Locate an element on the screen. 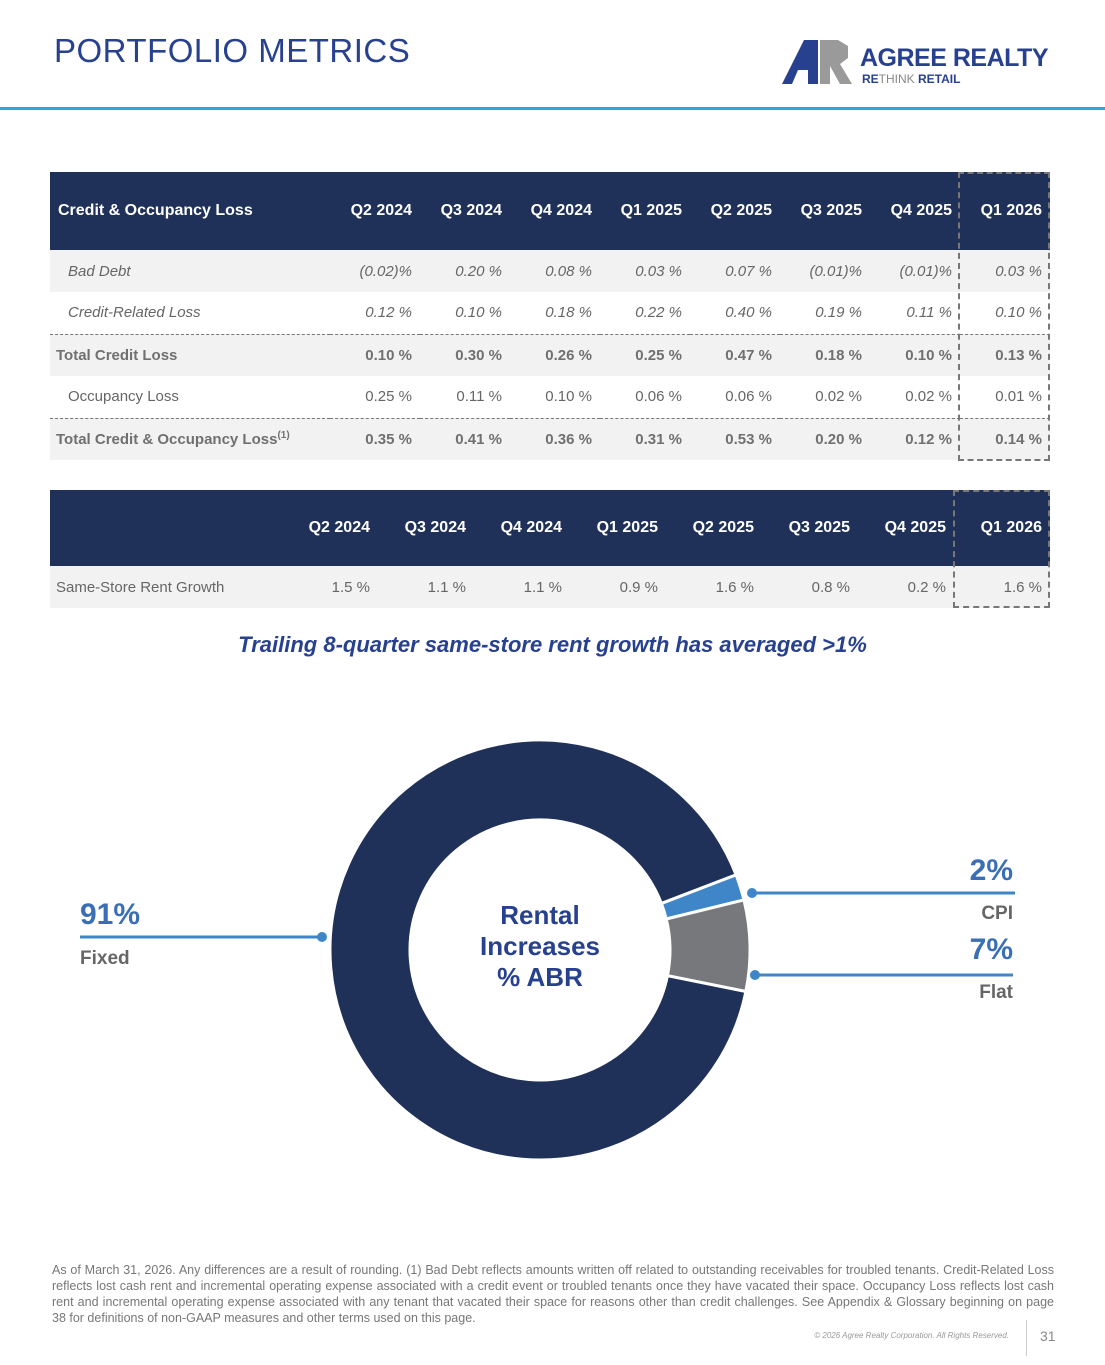 The image size is (1105, 1365). table-cell: 0.53 % is located at coordinates (735, 438).